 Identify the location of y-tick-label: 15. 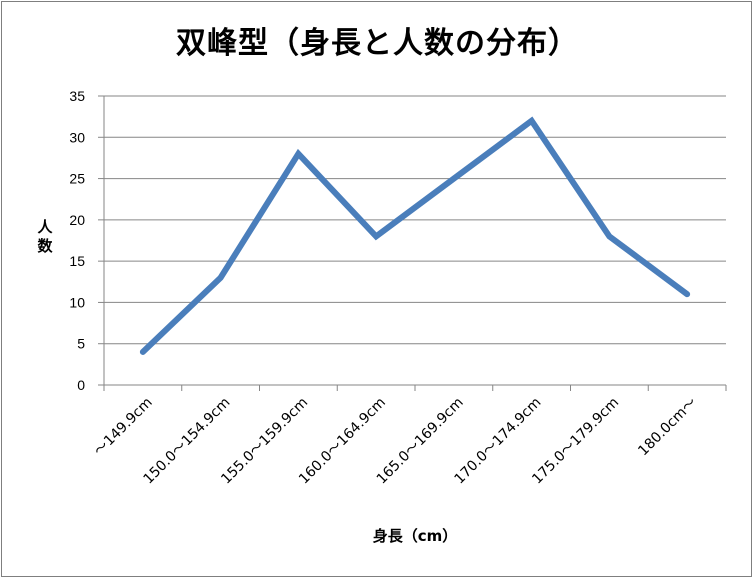
(77, 261).